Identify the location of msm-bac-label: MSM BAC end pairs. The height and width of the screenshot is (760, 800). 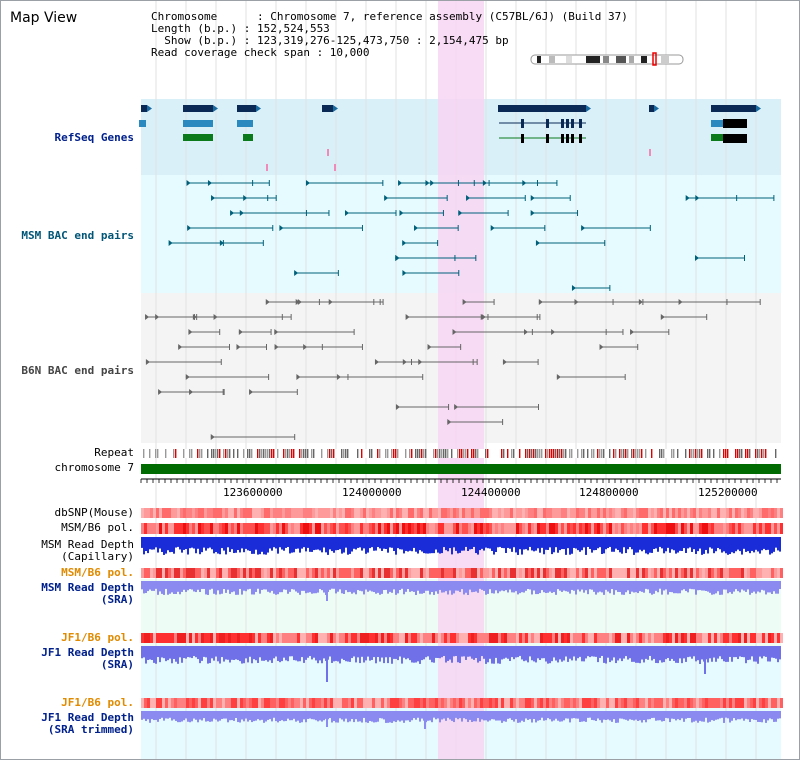
(77, 235).